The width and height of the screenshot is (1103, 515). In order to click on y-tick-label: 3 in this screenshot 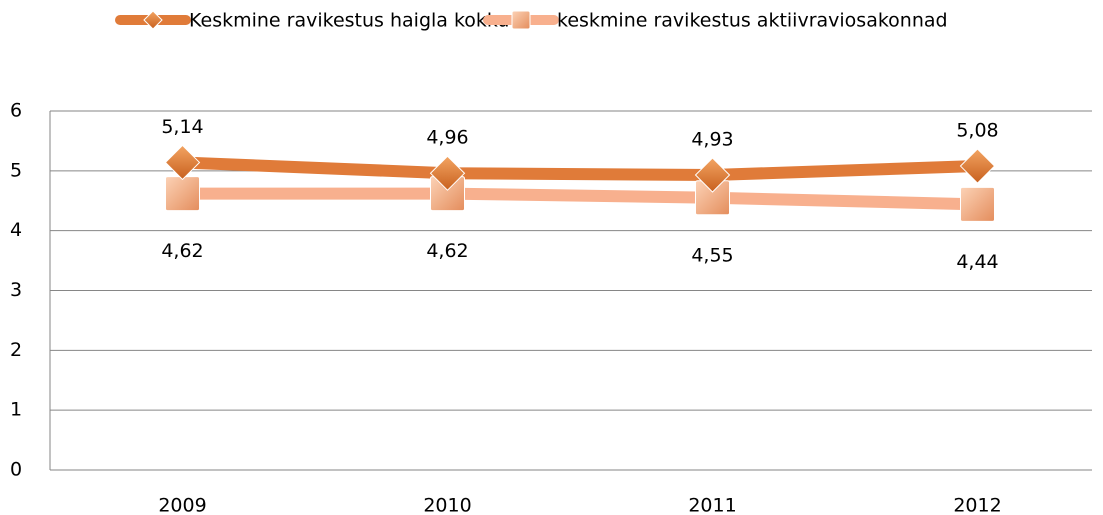, I will do `click(16, 290)`.